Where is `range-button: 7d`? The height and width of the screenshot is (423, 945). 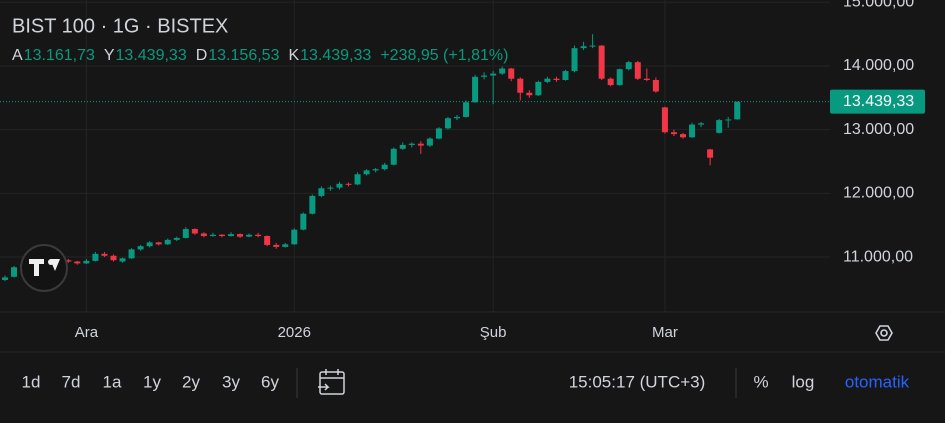 range-button: 7d is located at coordinates (71, 381).